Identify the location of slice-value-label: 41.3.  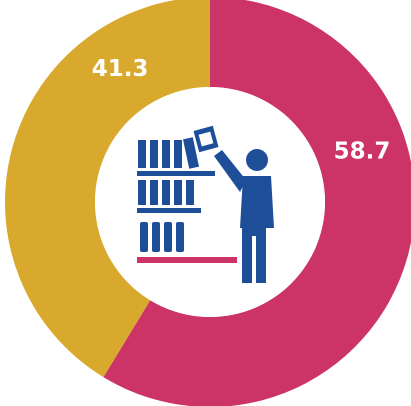
(120, 69).